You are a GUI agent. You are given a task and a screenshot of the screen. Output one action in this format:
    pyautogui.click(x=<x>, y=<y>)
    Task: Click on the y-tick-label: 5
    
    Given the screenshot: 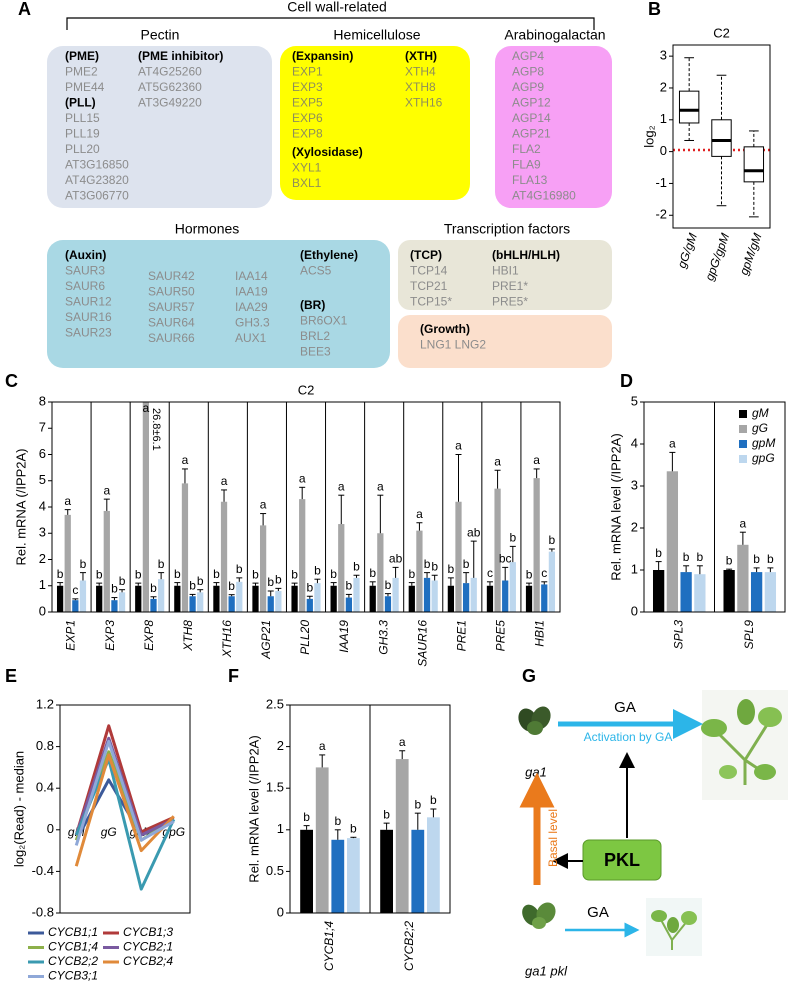 What is the action you would take?
    pyautogui.click(x=42, y=479)
    